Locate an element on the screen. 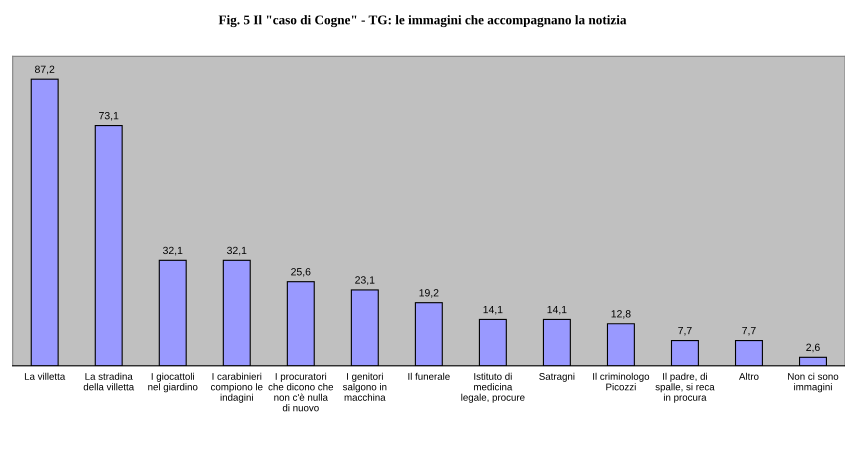  x-tick-label: Il criminologo Picozzi is located at coordinates (621, 381).